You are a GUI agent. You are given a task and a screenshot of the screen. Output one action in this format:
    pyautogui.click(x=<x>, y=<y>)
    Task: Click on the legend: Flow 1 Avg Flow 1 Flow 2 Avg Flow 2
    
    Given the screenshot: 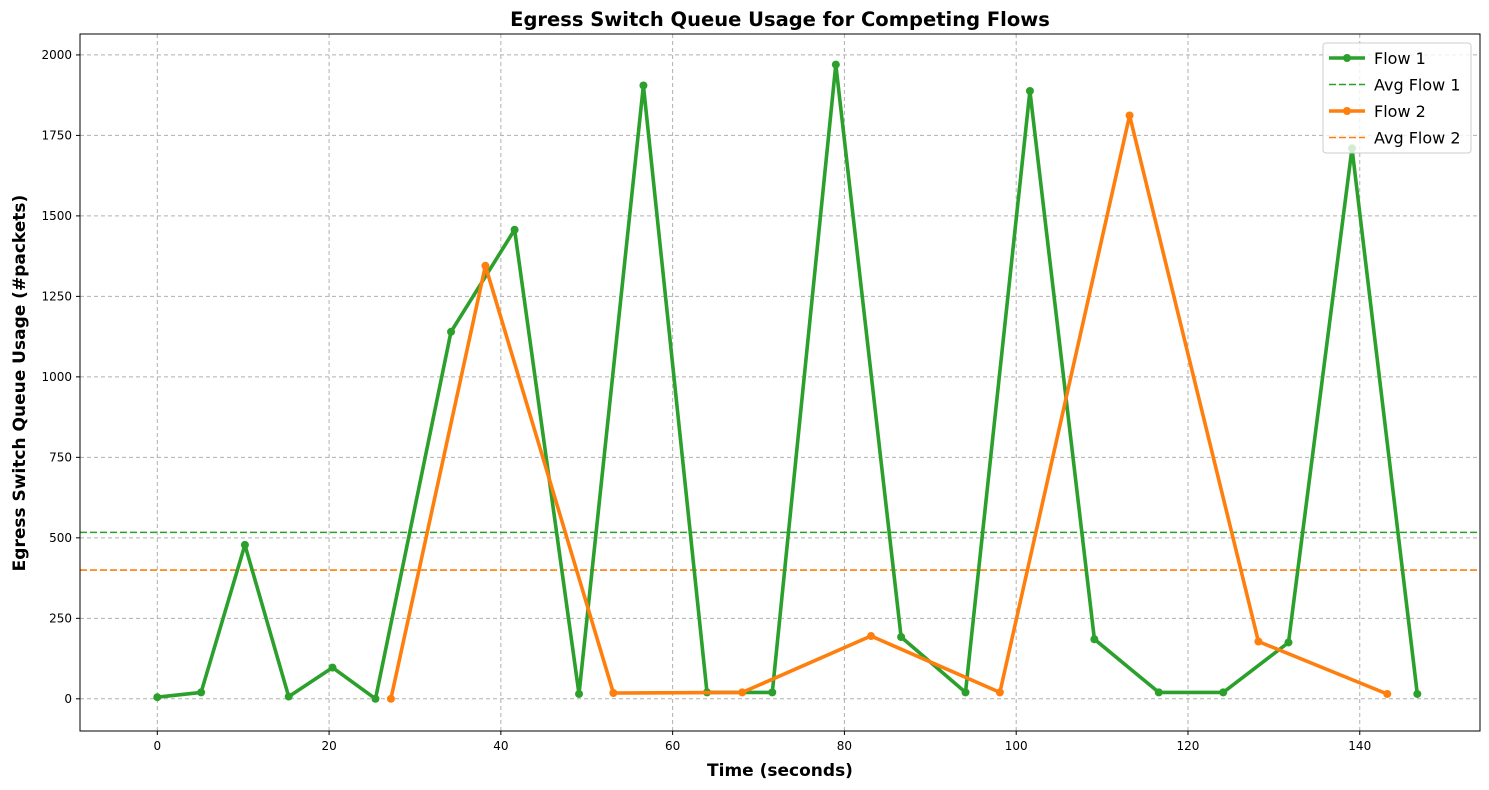 What is the action you would take?
    pyautogui.click(x=1397, y=98)
    